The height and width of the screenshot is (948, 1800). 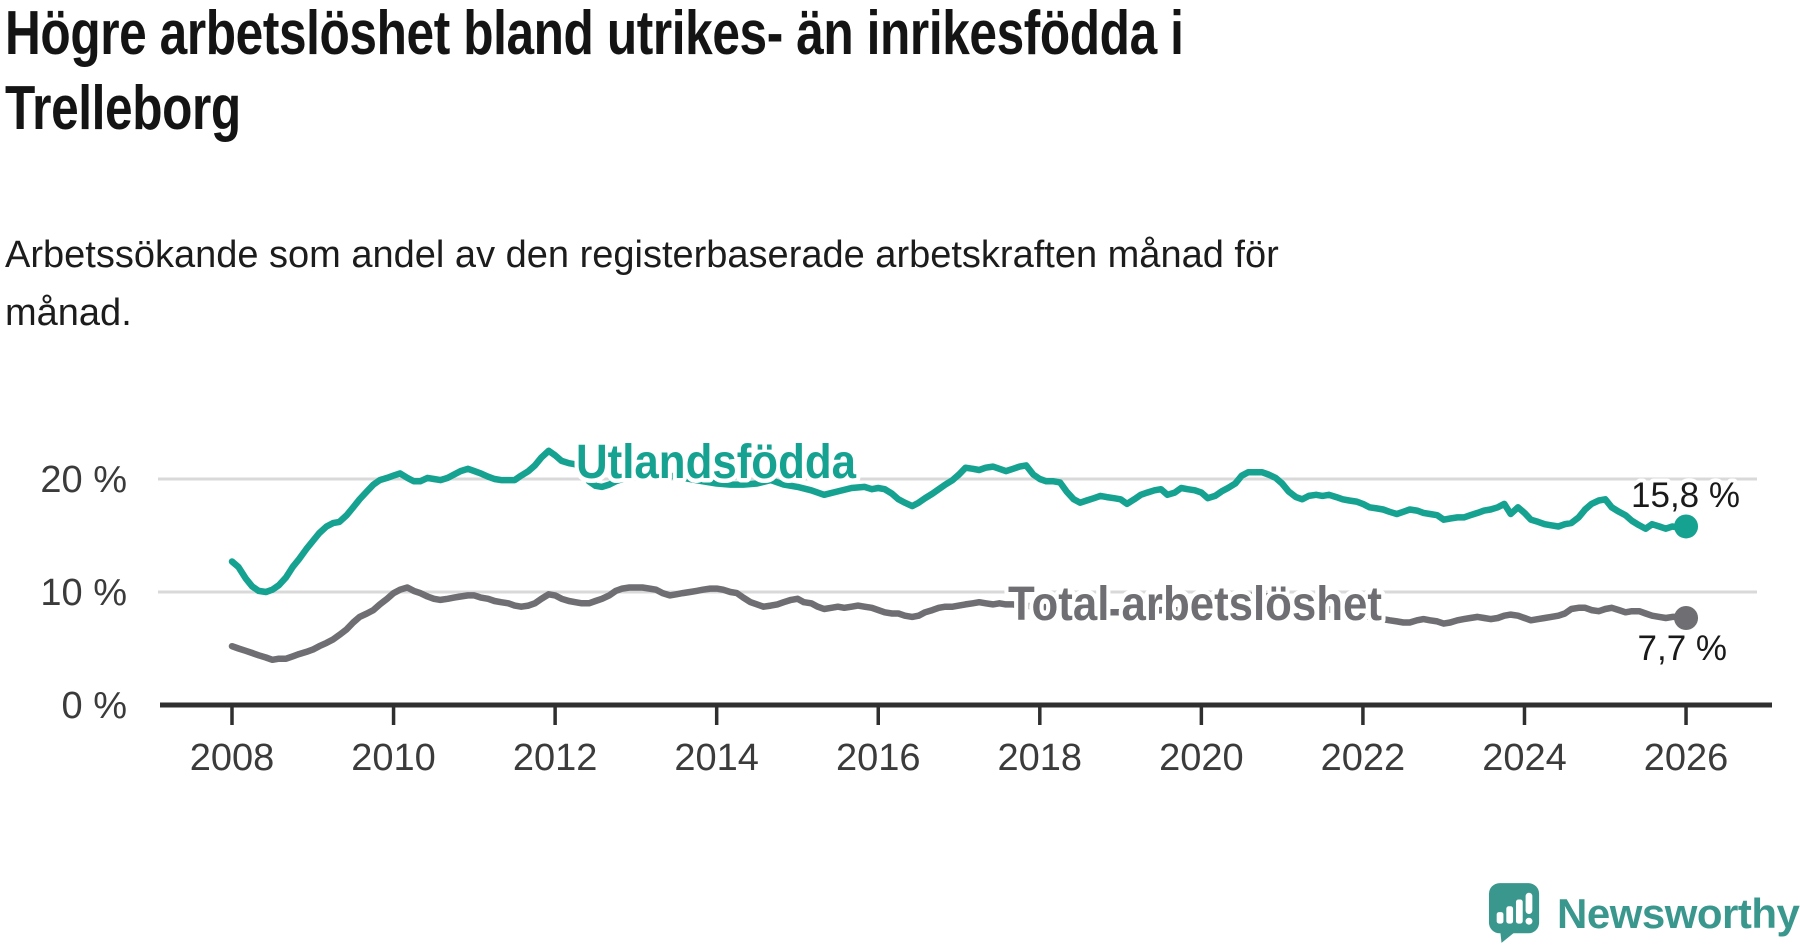 I want to click on x-tick-label-2012: 2012, so click(x=555, y=758).